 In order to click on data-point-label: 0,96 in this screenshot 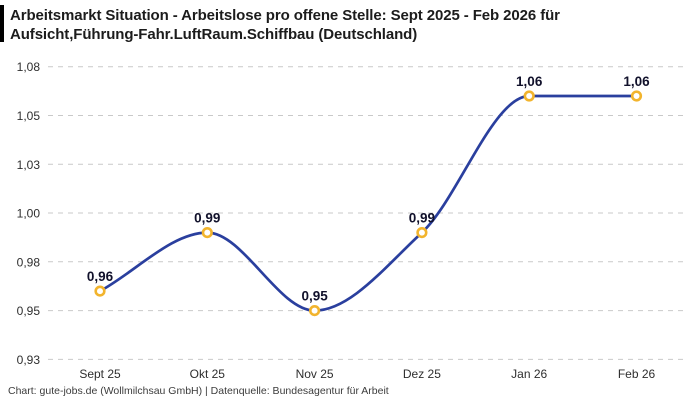, I will do `click(100, 276)`.